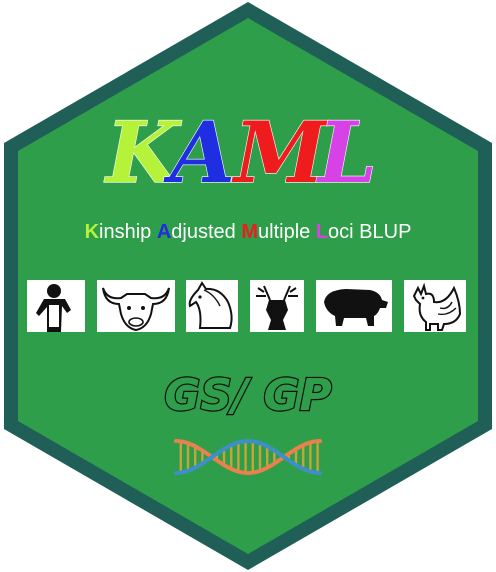  Describe the element at coordinates (435, 306) in the screenshot. I see `rooster-icon` at that location.